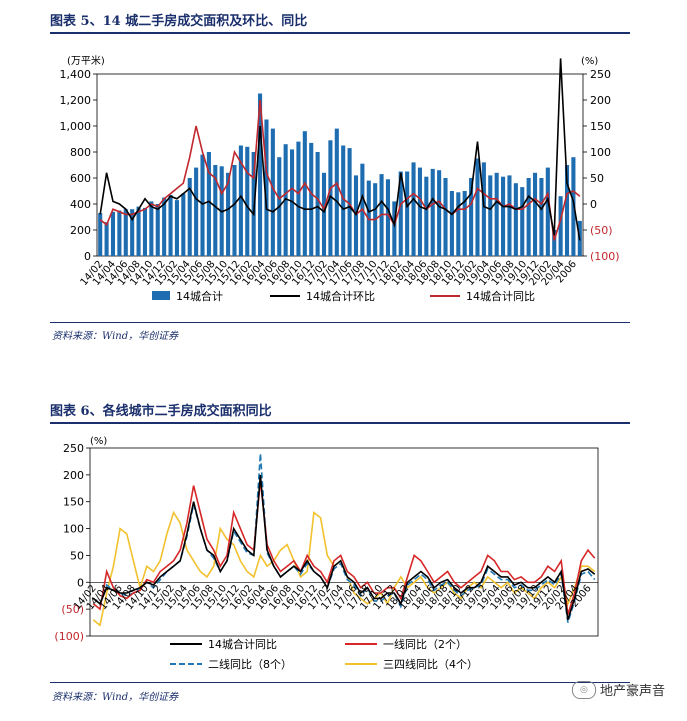 Image resolution: width=687 pixels, height=721 pixels. I want to click on chart1-right-tick-label: 150, so click(600, 126).